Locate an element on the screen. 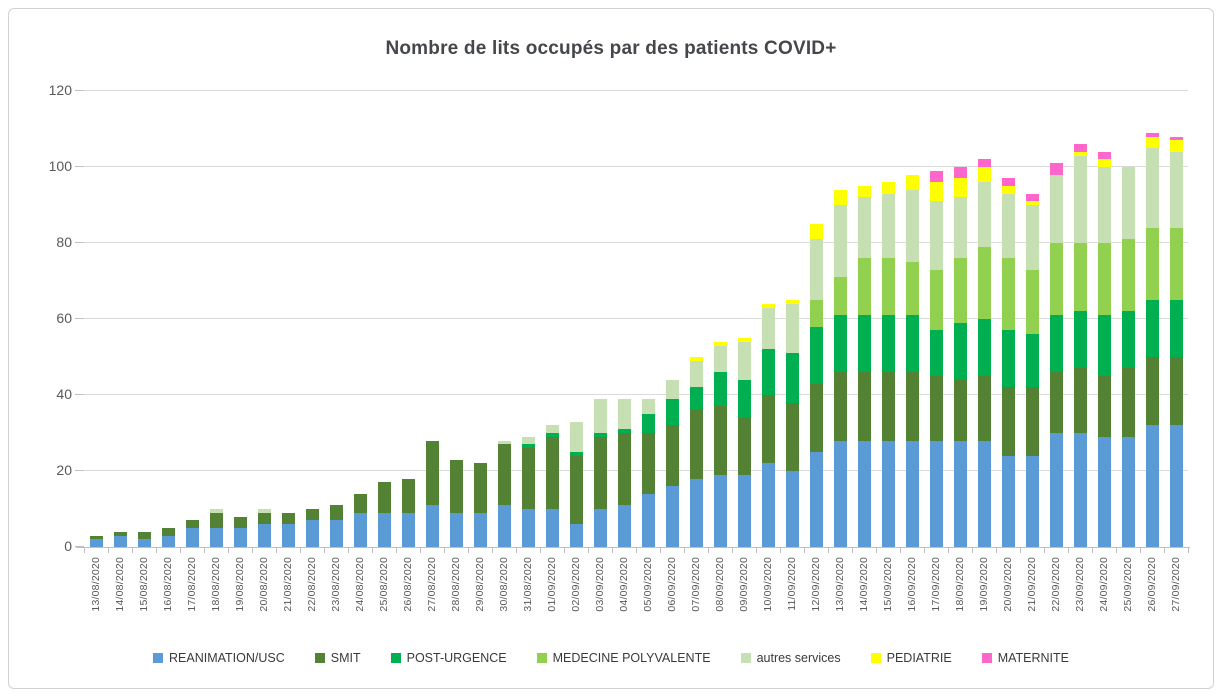  x-label-slot: 20/08/2020 is located at coordinates (264, 592).